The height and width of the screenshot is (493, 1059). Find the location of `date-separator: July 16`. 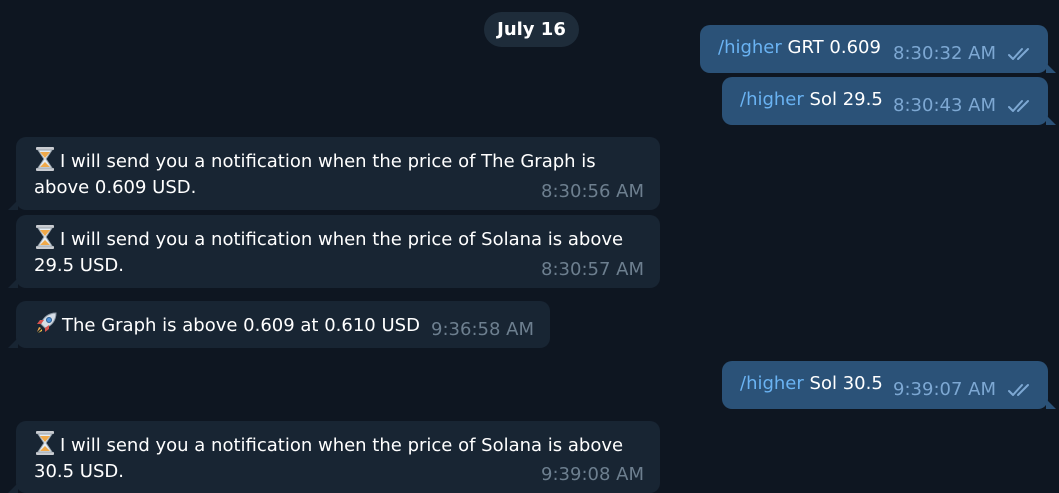

date-separator: July 16 is located at coordinates (531, 29).